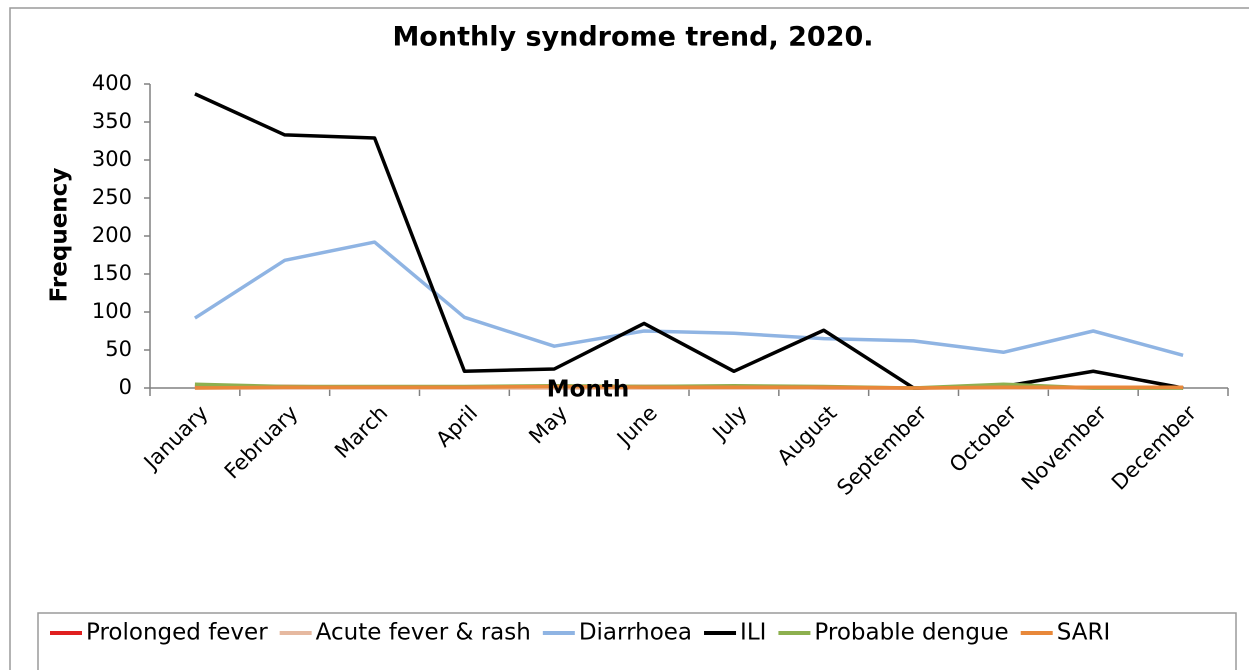 The image size is (1249, 670). What do you see at coordinates (635, 633) in the screenshot?
I see `legend-label: Diarrhoea` at bounding box center [635, 633].